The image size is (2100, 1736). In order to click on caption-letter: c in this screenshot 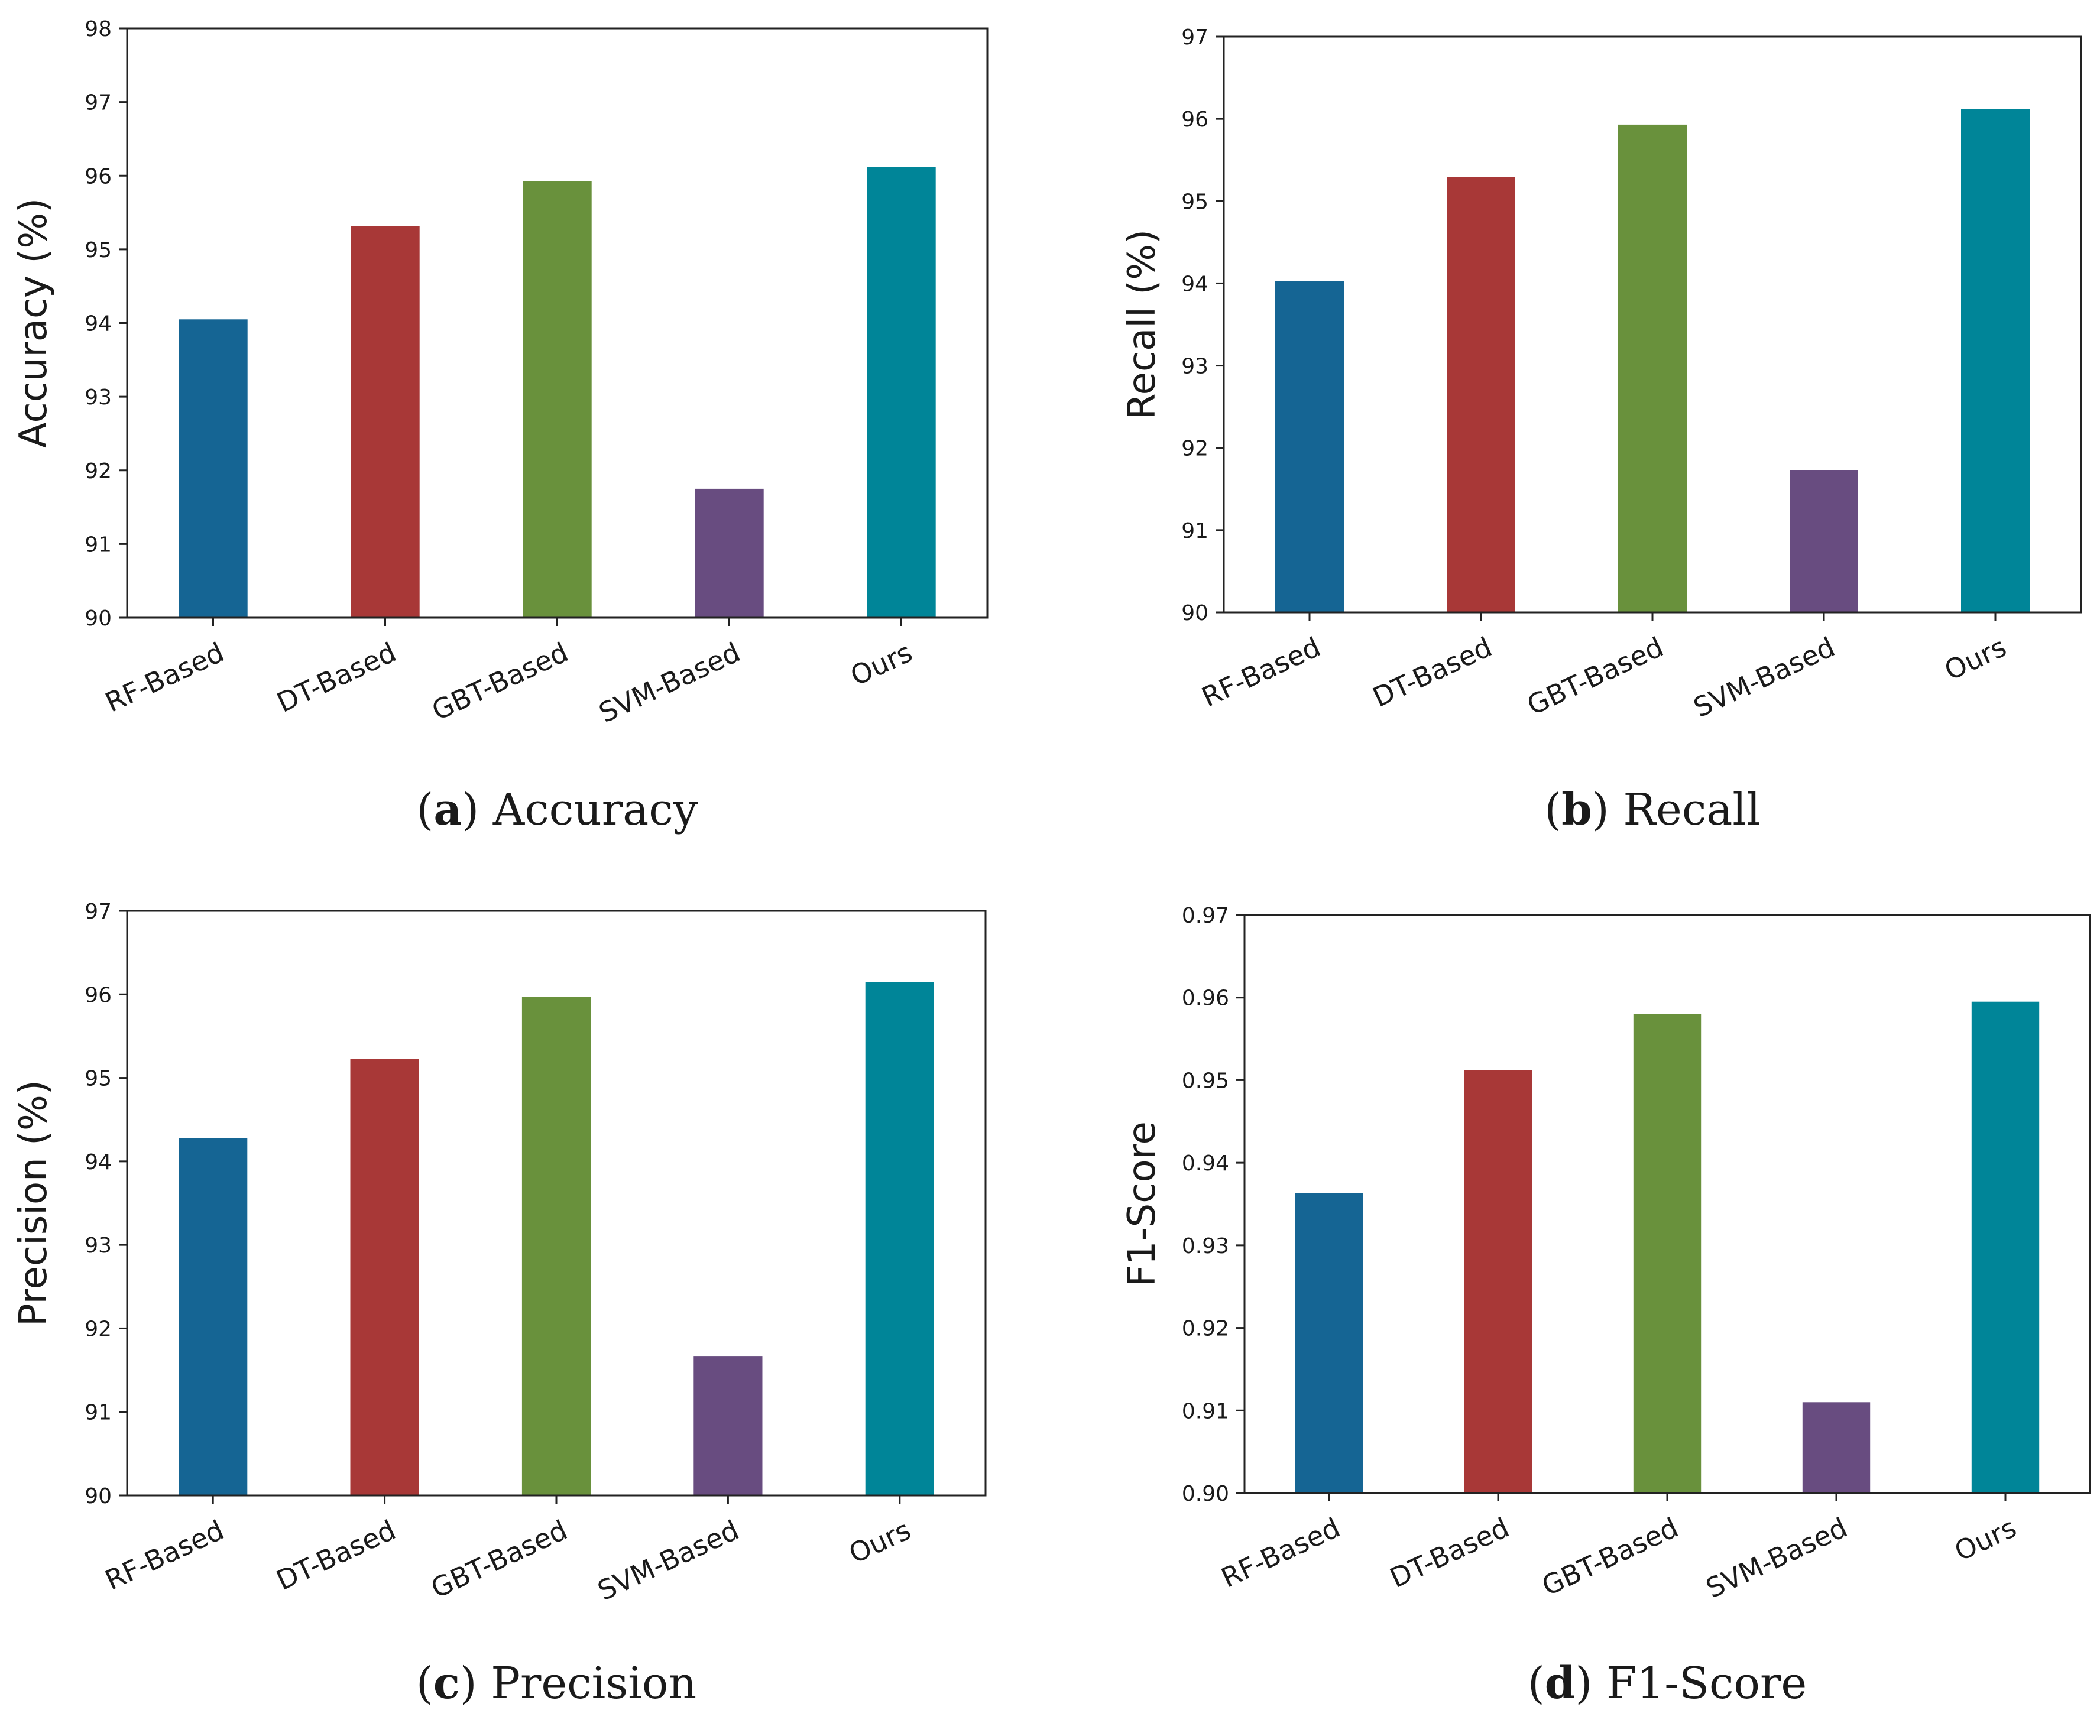, I will do `click(446, 1683)`.